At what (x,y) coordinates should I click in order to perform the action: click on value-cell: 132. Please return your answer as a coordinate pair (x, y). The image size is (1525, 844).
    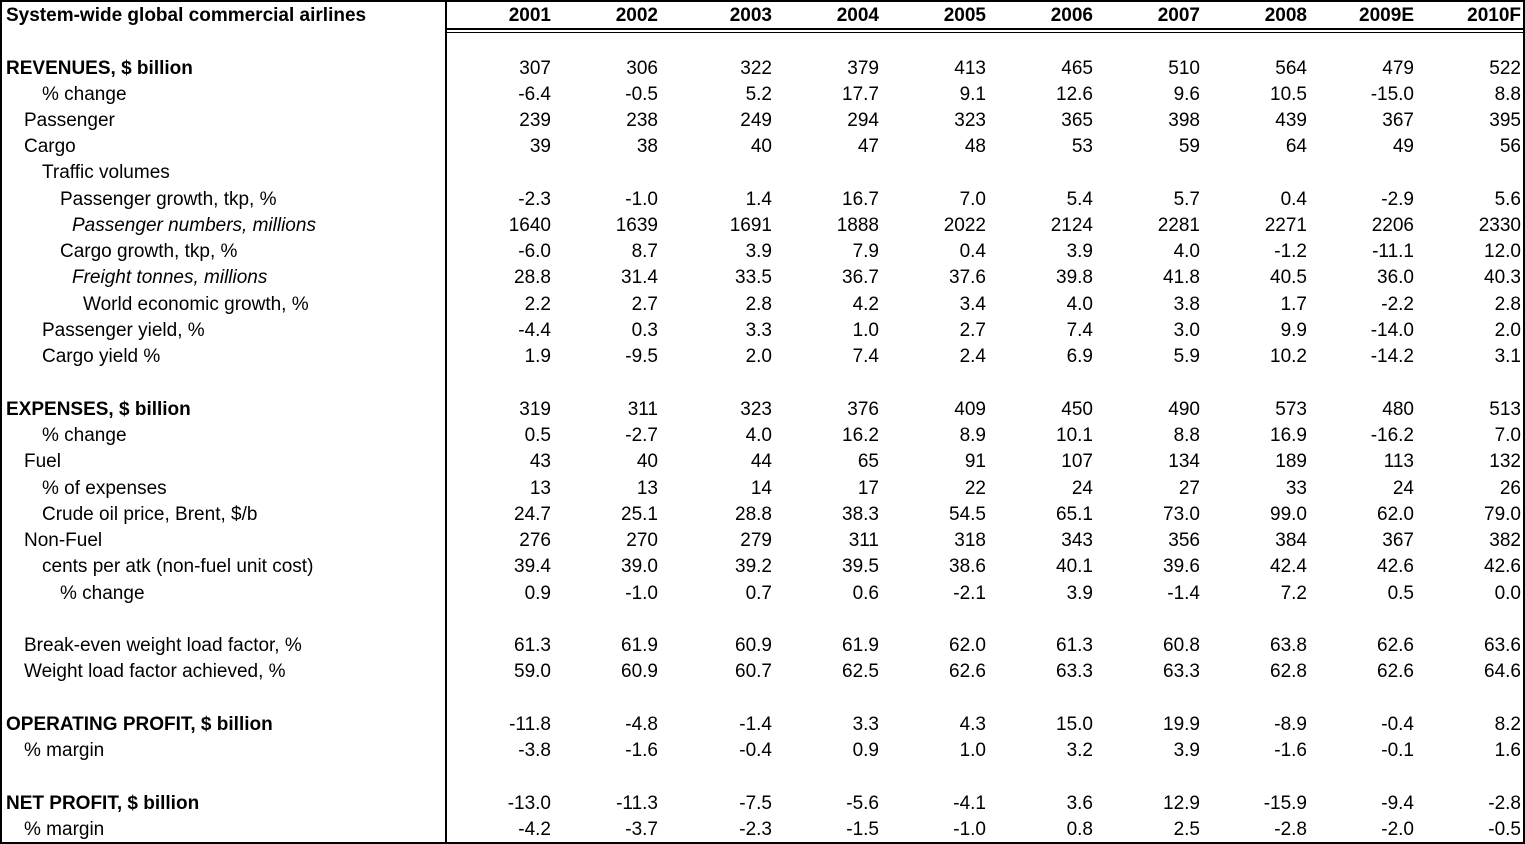
    Looking at the image, I should click on (1505, 461).